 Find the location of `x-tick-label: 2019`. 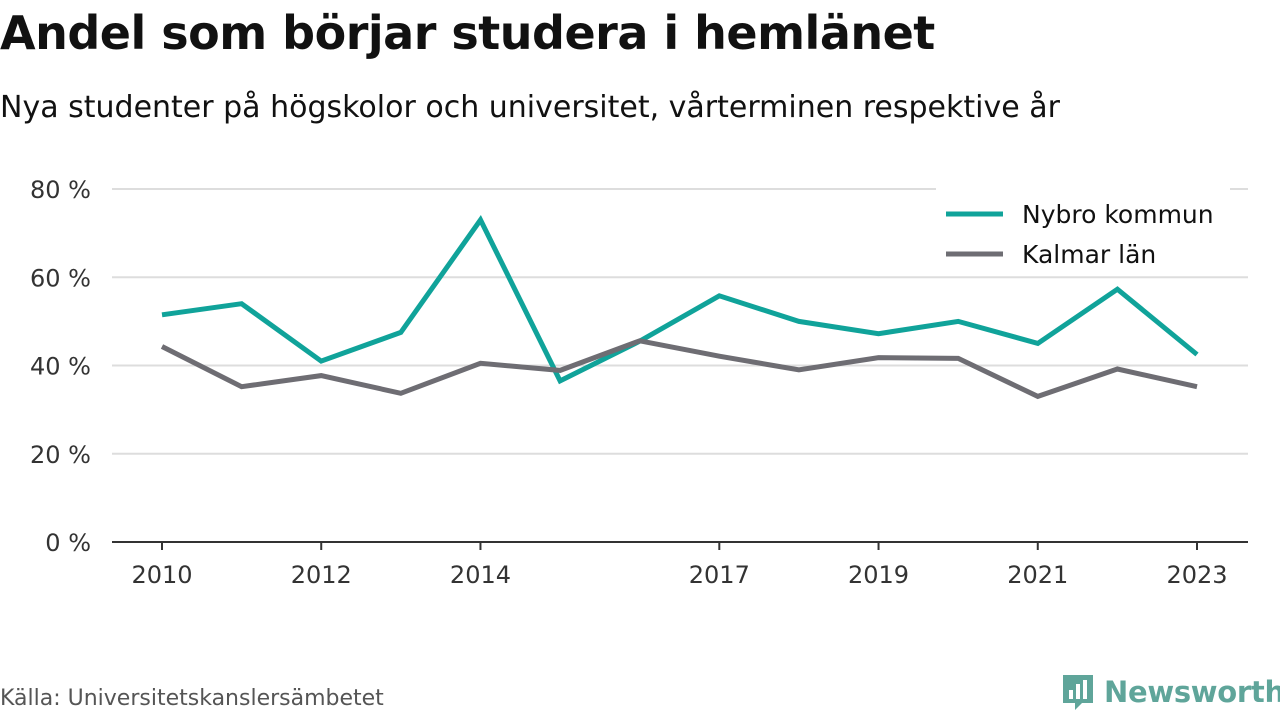

x-tick-label: 2019 is located at coordinates (878, 575).